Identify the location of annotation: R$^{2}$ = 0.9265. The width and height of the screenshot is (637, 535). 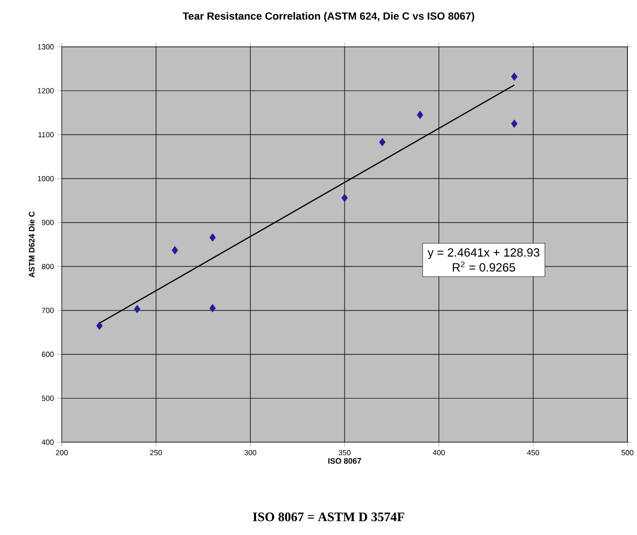
(484, 267).